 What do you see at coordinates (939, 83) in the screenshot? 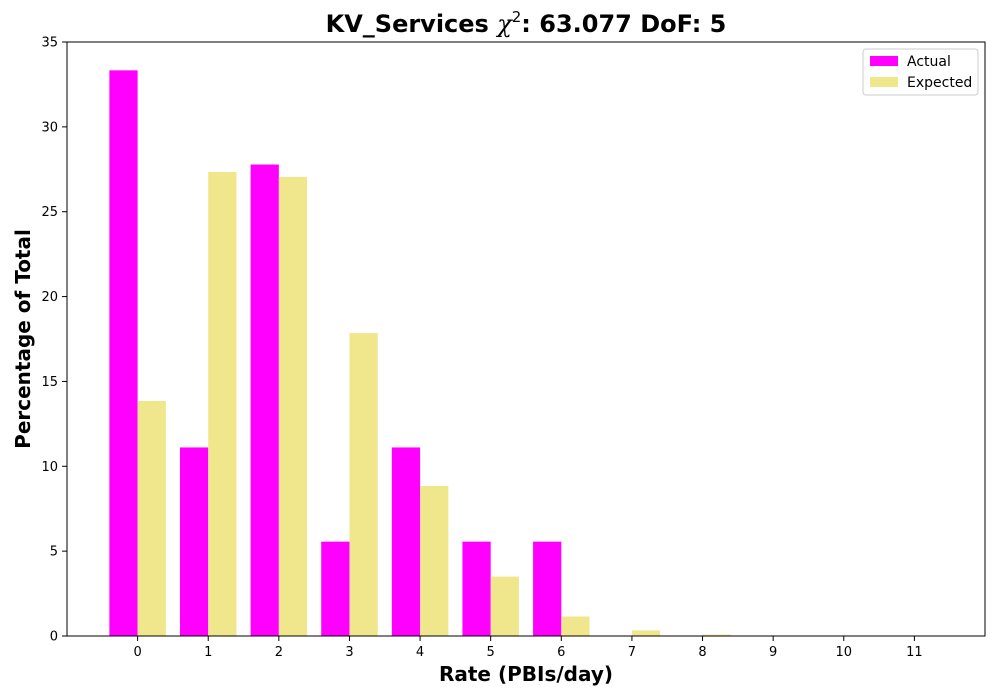
I see `legend-label-expected: Expected` at bounding box center [939, 83].